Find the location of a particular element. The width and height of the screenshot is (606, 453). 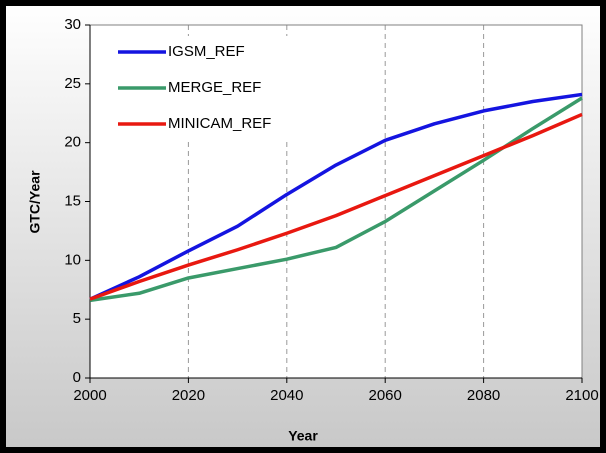

y-tick-label: 5 is located at coordinates (77, 318).